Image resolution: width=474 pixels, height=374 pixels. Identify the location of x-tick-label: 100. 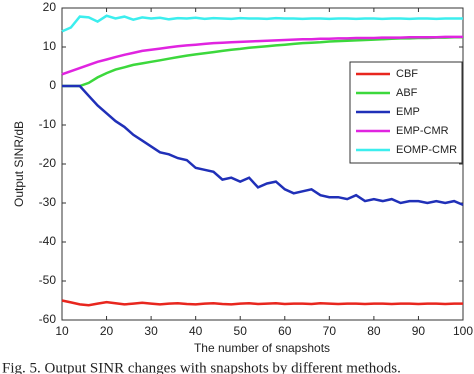
(463, 331).